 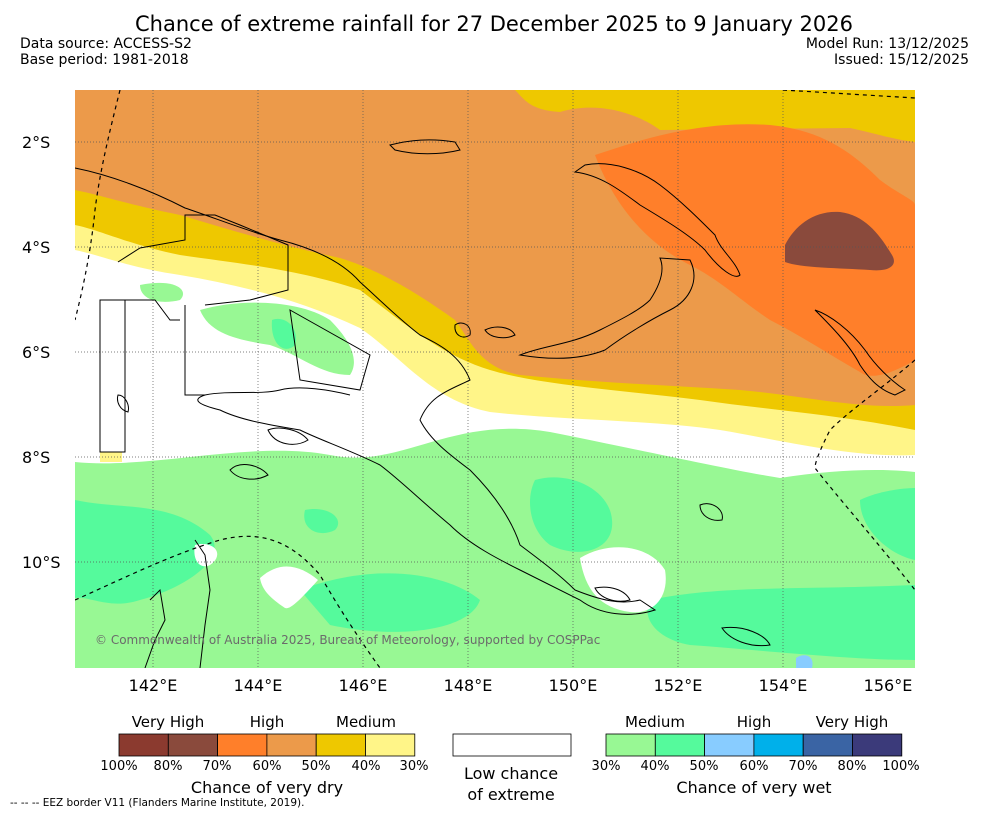 I want to click on lon-tick-144e: 144°E, so click(x=258, y=685).